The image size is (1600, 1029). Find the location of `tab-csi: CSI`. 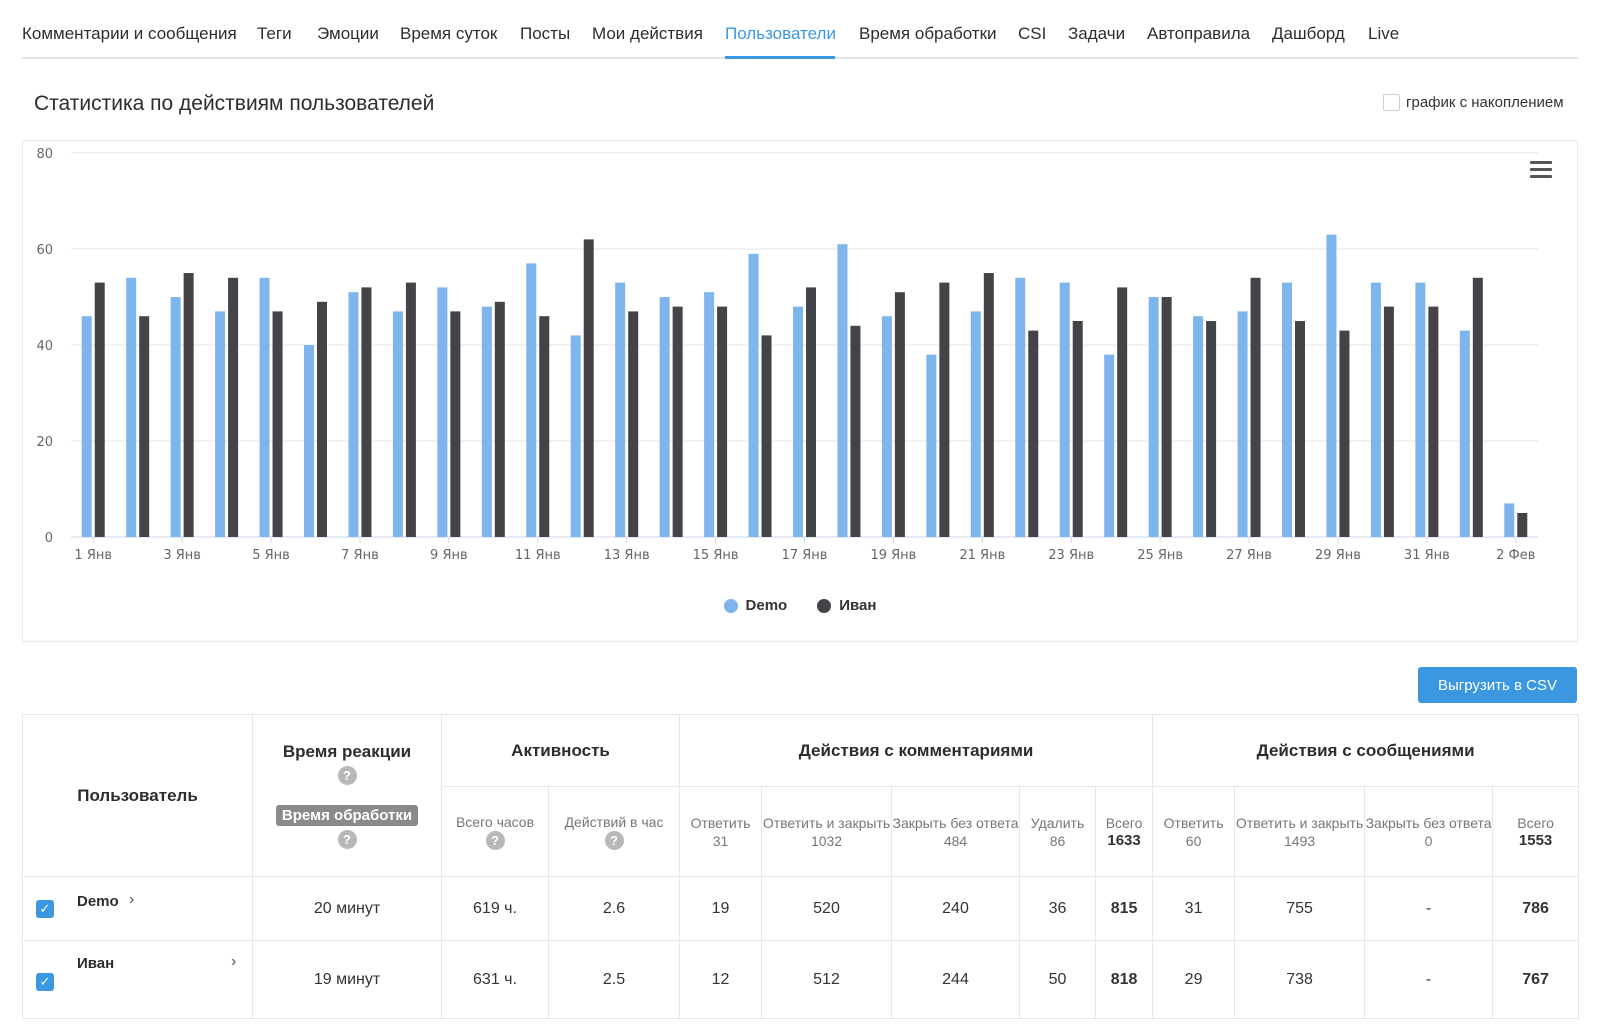

tab-csi: CSI is located at coordinates (1032, 33).